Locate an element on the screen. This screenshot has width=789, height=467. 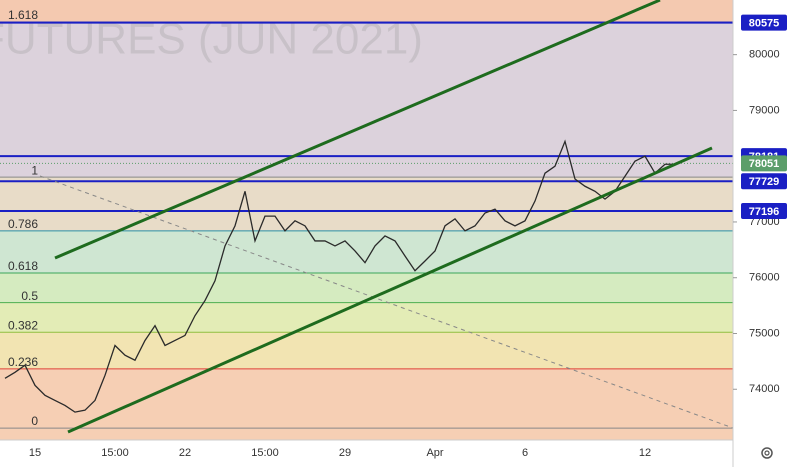
gear-hub is located at coordinates (767, 453).